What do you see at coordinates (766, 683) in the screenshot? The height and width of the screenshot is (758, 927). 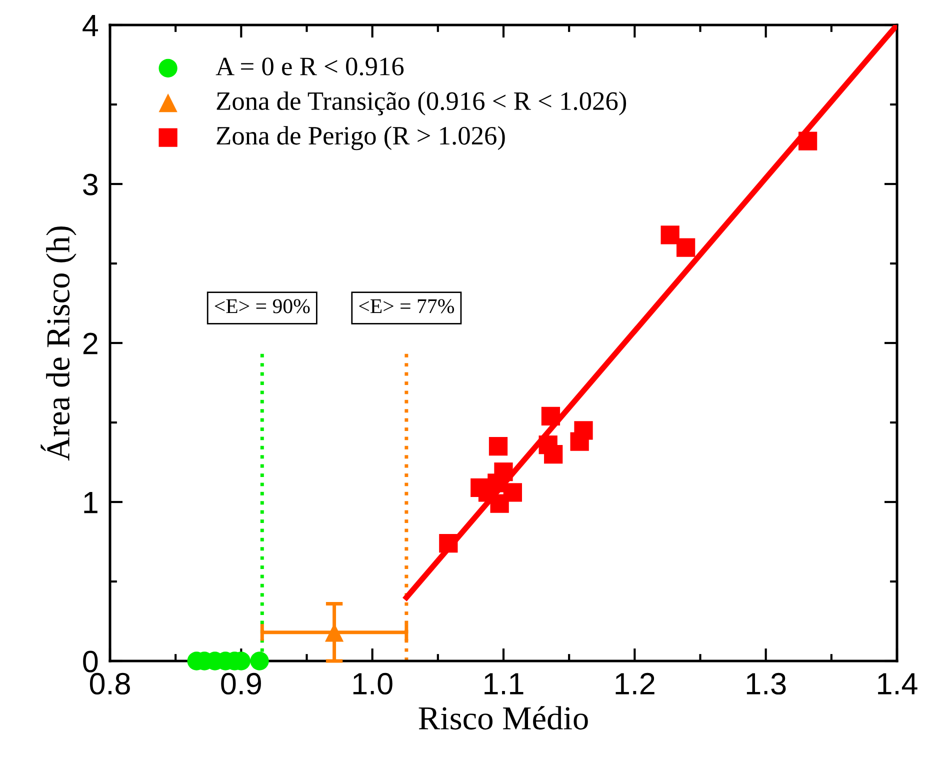 I see `x-tick-label: 1.3` at bounding box center [766, 683].